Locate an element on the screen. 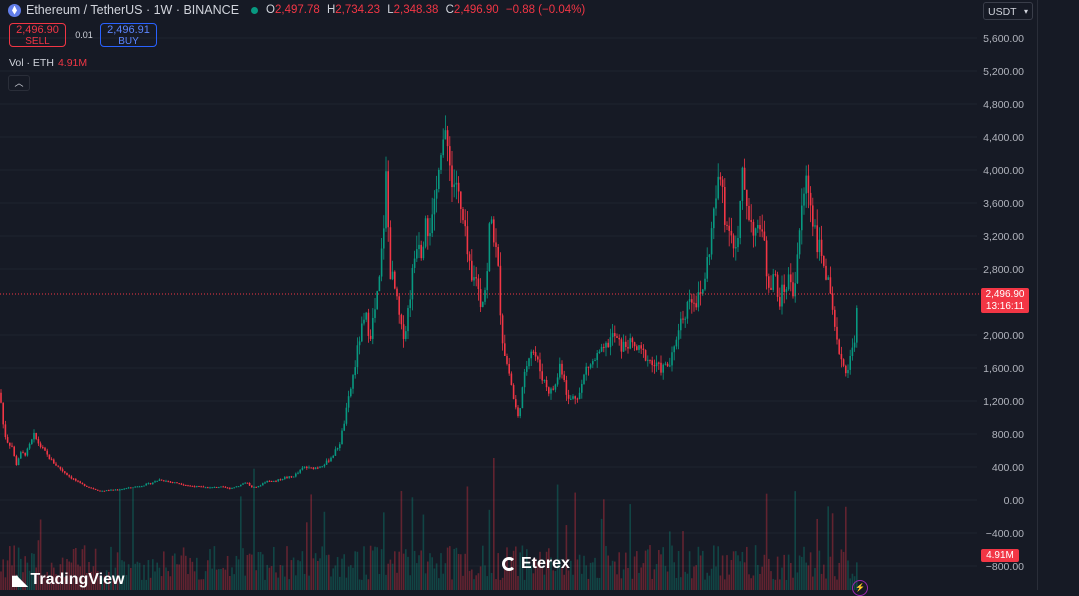  symbol-title: Ethereum / TetherUS · 1W · BINANCE is located at coordinates (133, 10).